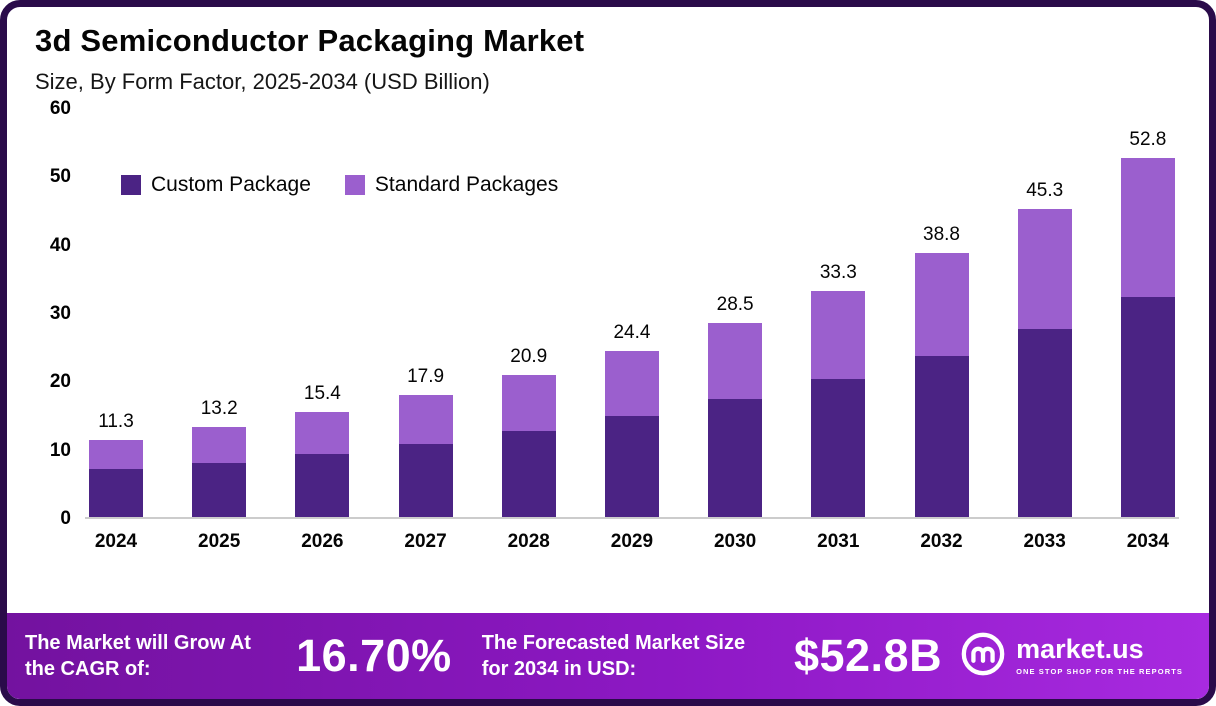 The image size is (1216, 706). Describe the element at coordinates (528, 313) in the screenshot. I see `bar-group: 20.9` at that location.